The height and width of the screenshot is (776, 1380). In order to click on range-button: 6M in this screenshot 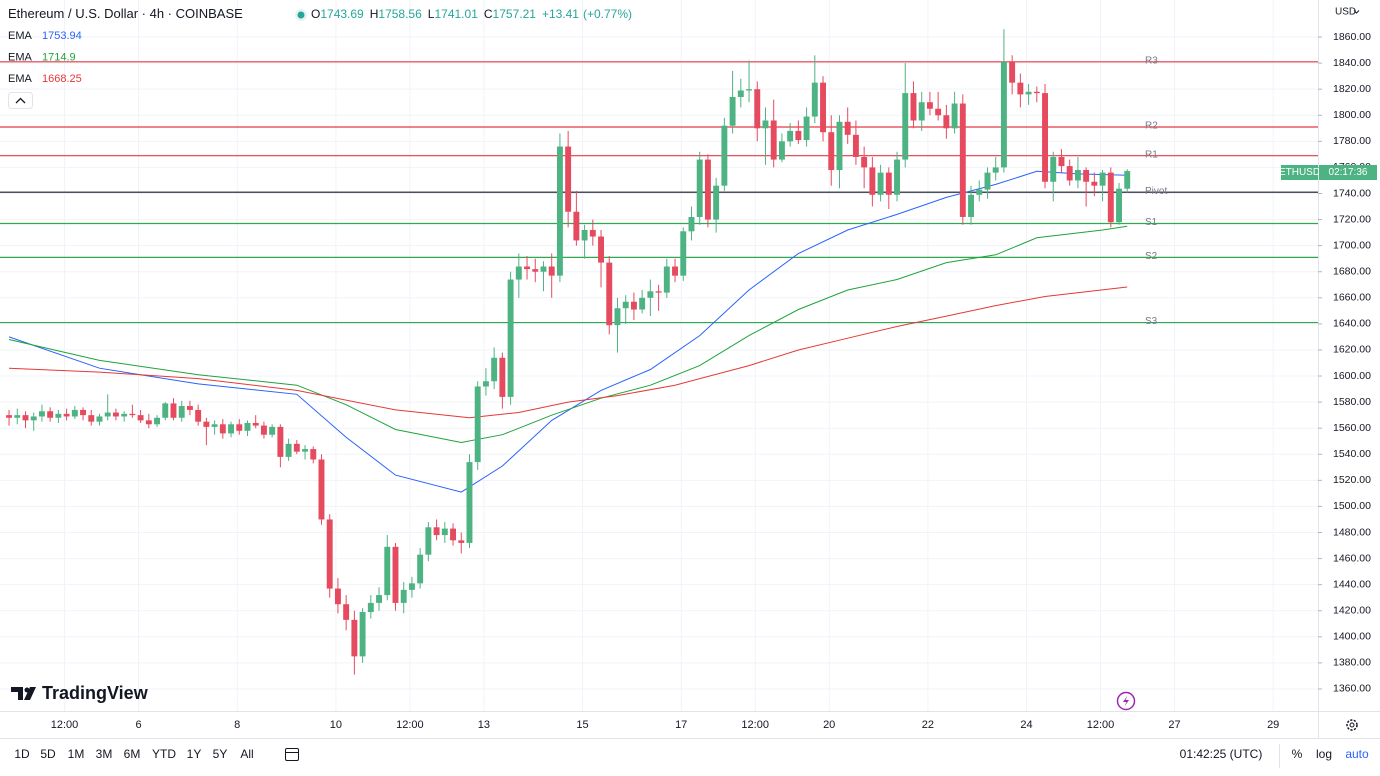, I will do `click(132, 754)`.